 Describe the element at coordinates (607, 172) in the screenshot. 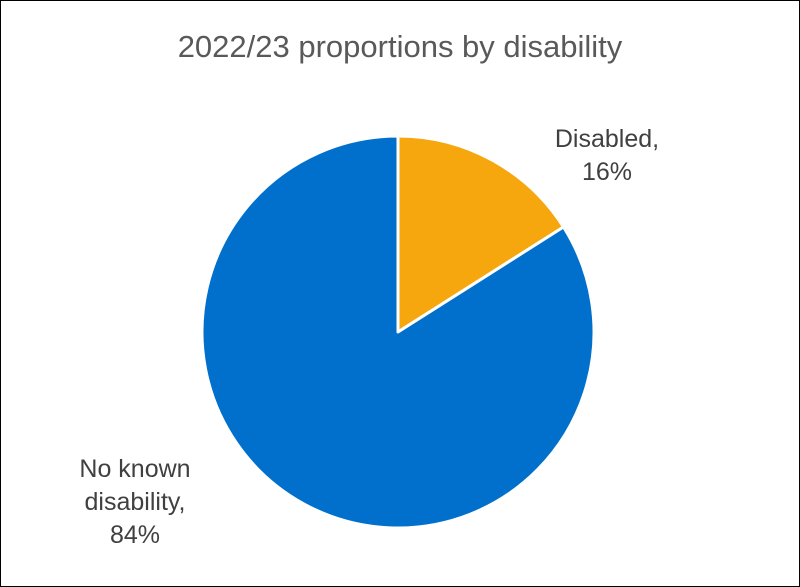

I see `data-label-line: 16%` at that location.